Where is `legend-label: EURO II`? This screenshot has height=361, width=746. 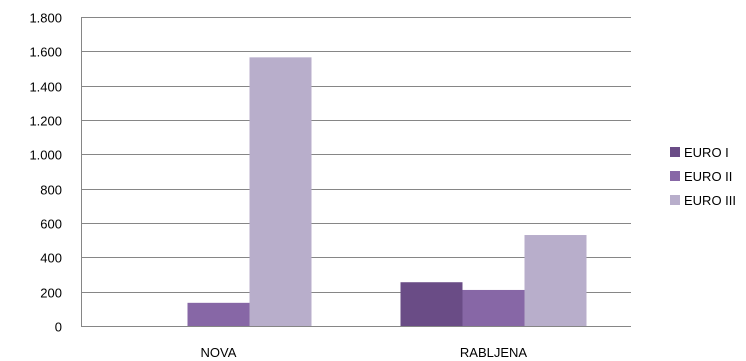 legend-label: EURO II is located at coordinates (708, 176).